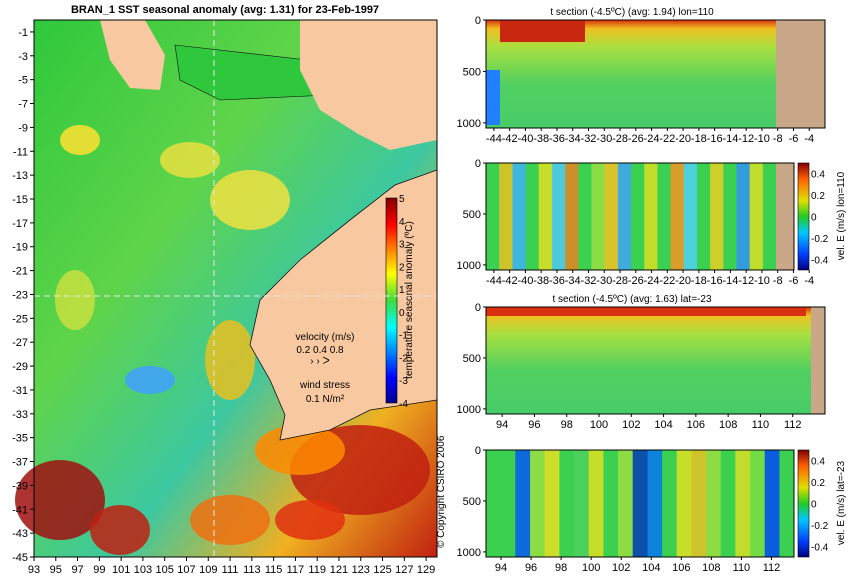 The width and height of the screenshot is (850, 580). Describe the element at coordinates (589, 139) in the screenshot. I see `section-1-x-tick-label: -32` at that location.